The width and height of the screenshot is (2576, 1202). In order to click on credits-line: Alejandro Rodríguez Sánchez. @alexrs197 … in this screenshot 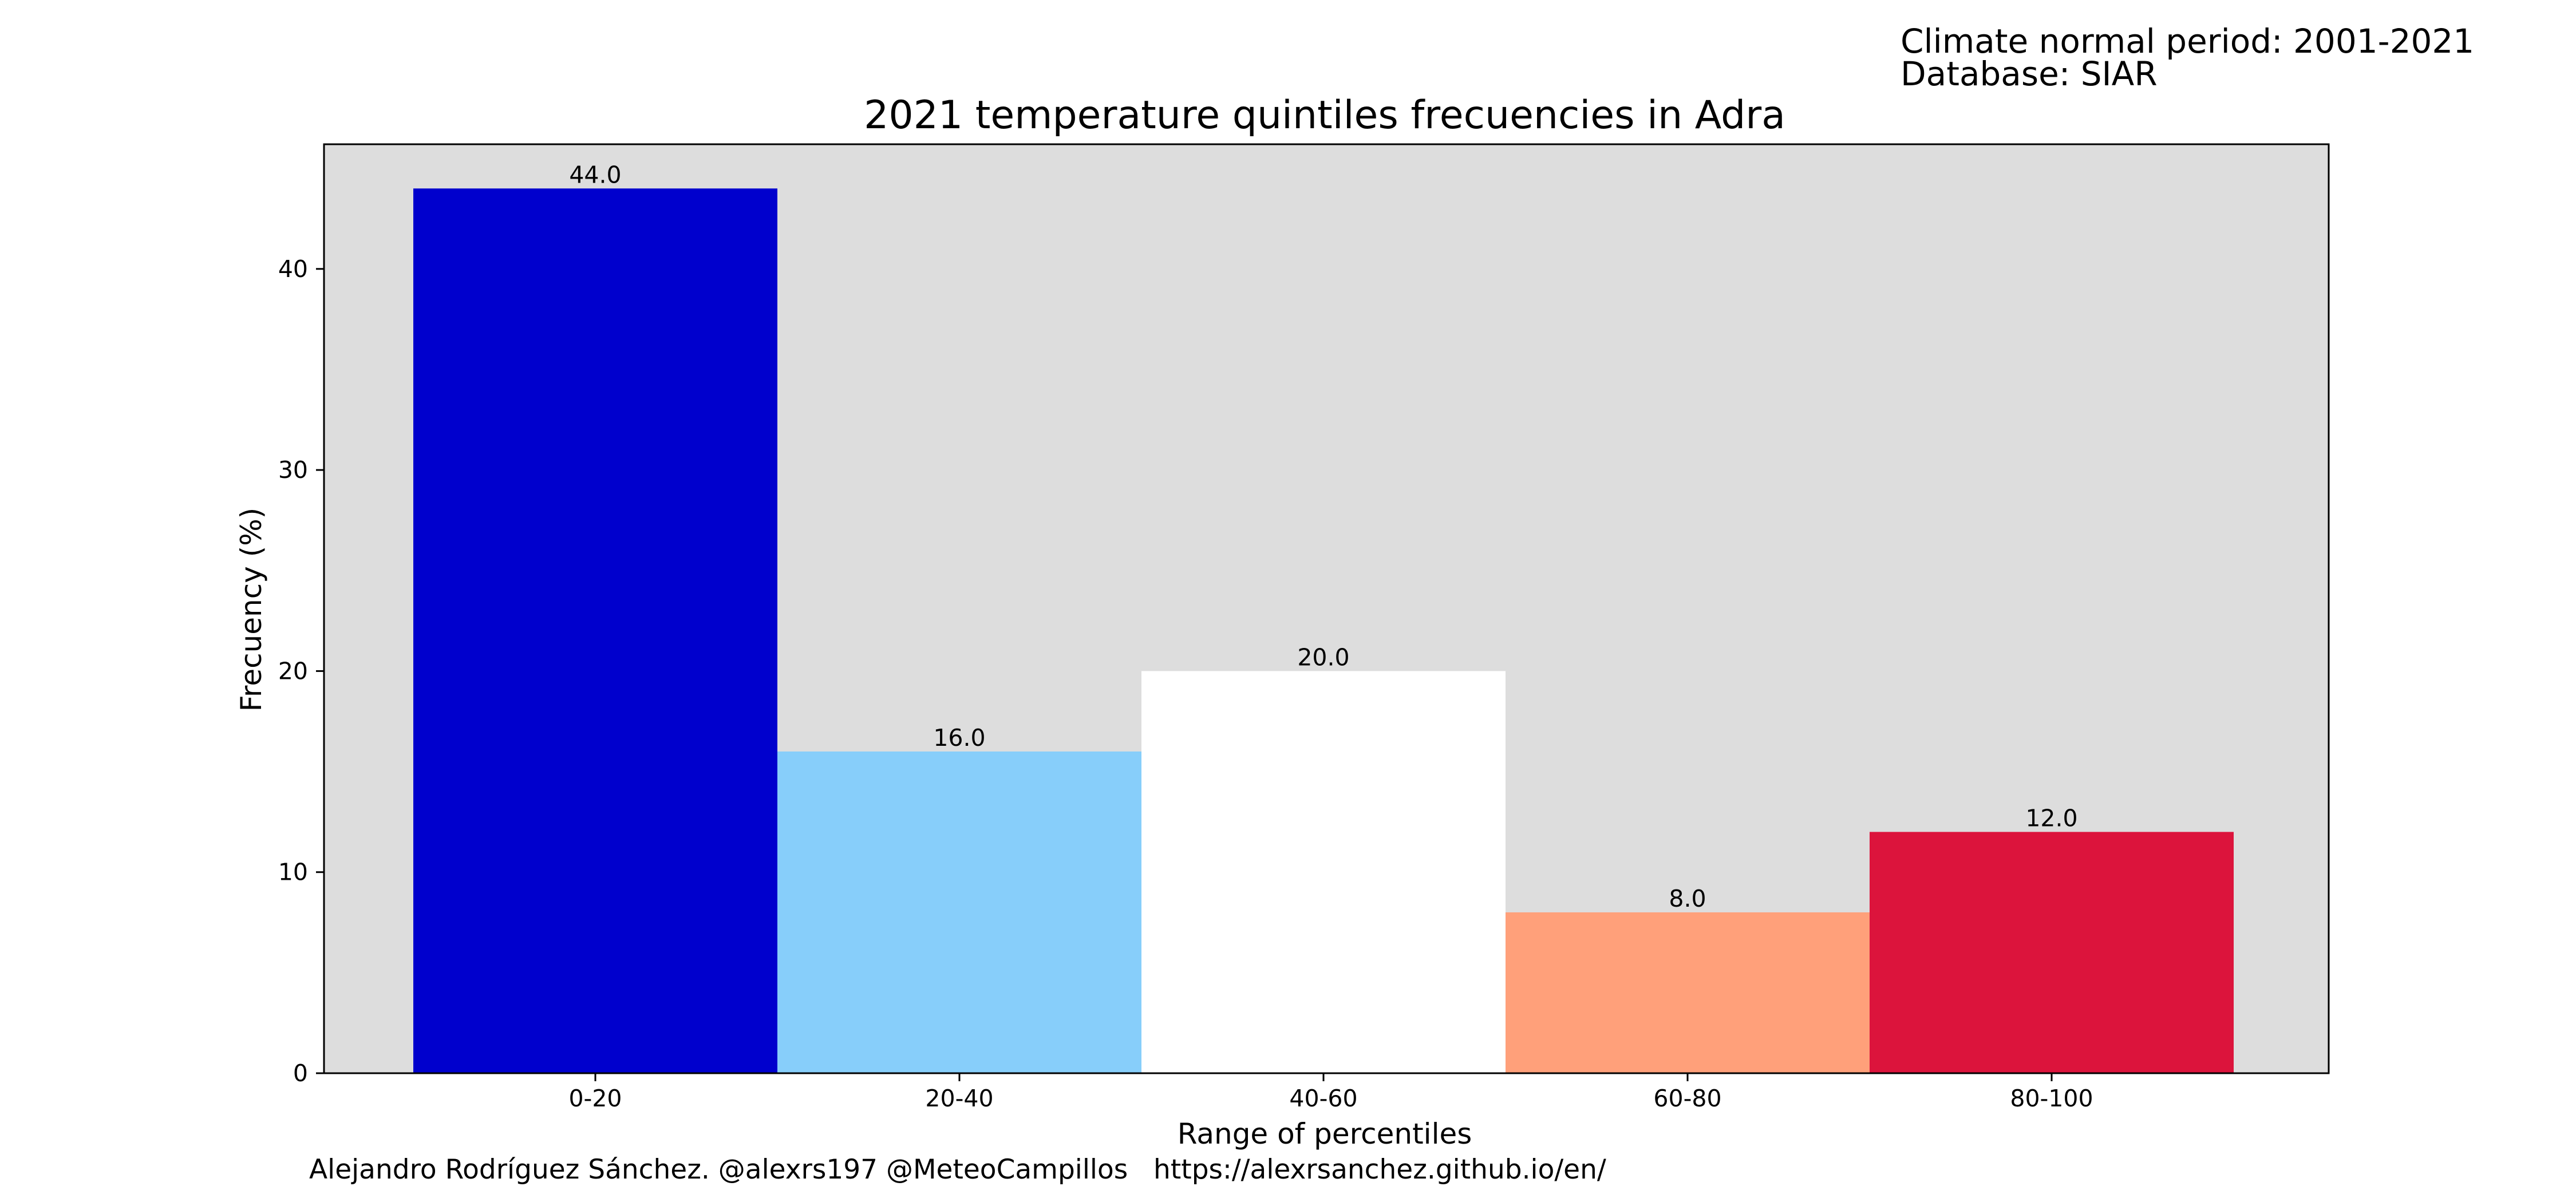, I will do `click(957, 1170)`.